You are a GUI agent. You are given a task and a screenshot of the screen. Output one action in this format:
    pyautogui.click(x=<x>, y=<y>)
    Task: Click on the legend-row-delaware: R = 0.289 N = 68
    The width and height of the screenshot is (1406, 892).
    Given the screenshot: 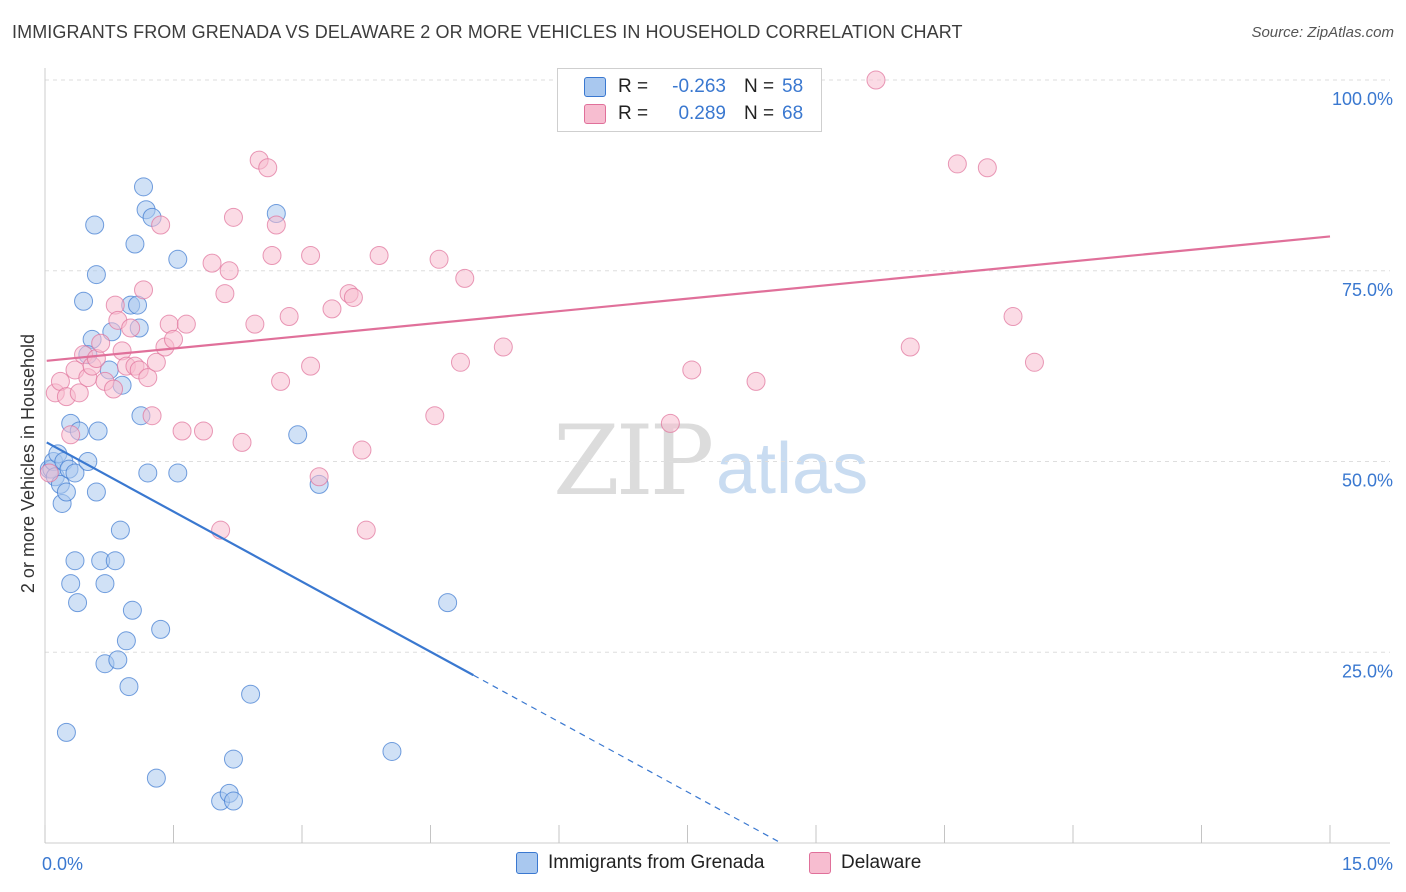 What is the action you would take?
    pyautogui.click(x=693, y=114)
    